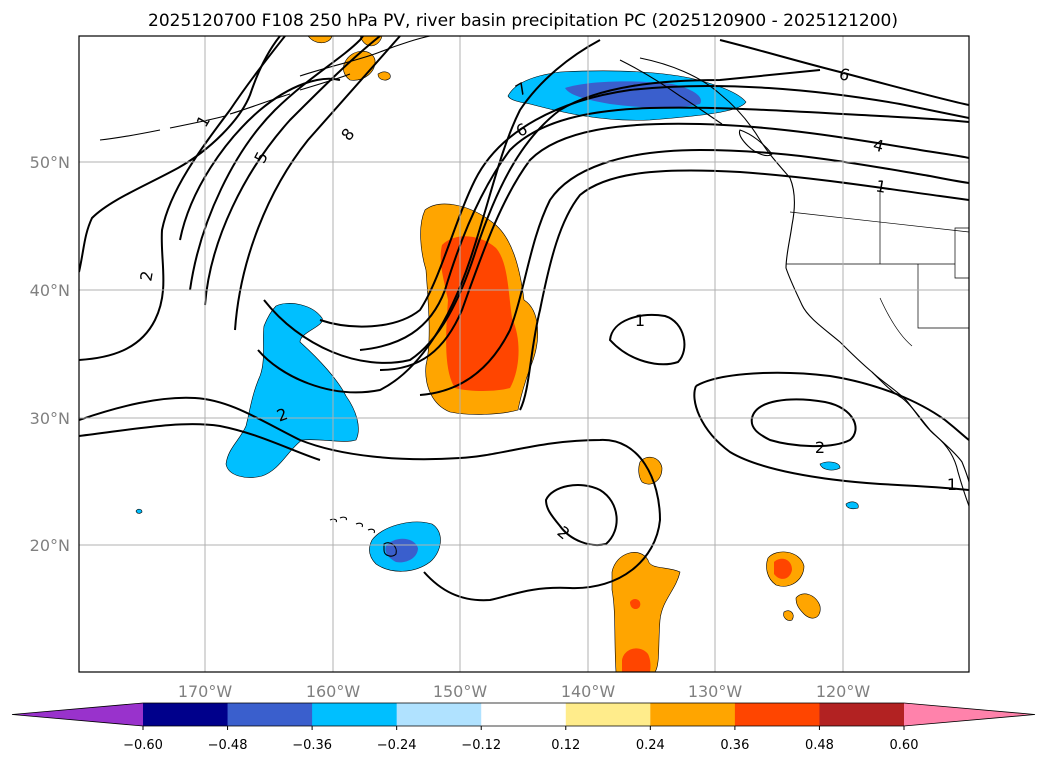 Image resolution: width=1047 pixels, height=765 pixels. What do you see at coordinates (830, 466) in the screenshot?
I see `negative-pc-region-small-east` at bounding box center [830, 466].